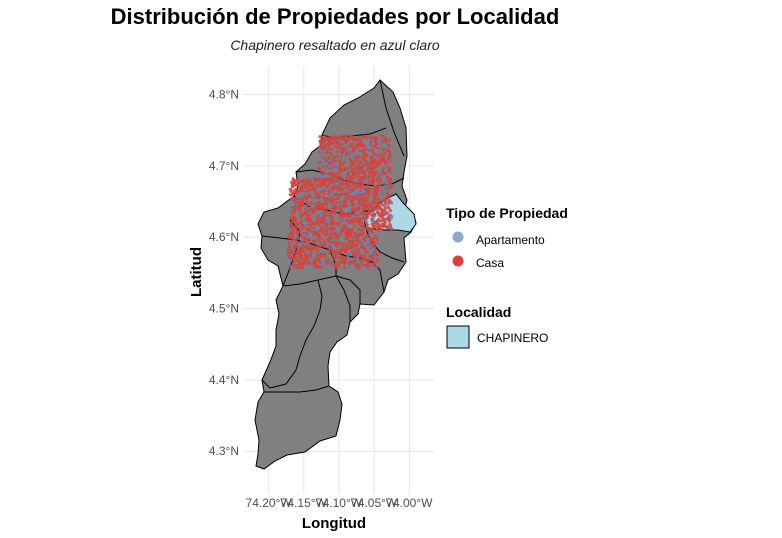  What do you see at coordinates (196, 272) in the screenshot?
I see `y-axis-title: Latitud` at bounding box center [196, 272].